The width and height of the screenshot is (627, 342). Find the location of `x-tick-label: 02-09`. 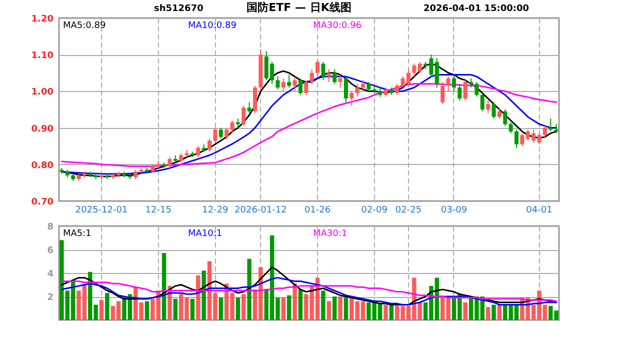

x-tick-label: 02-09 is located at coordinates (374, 211).